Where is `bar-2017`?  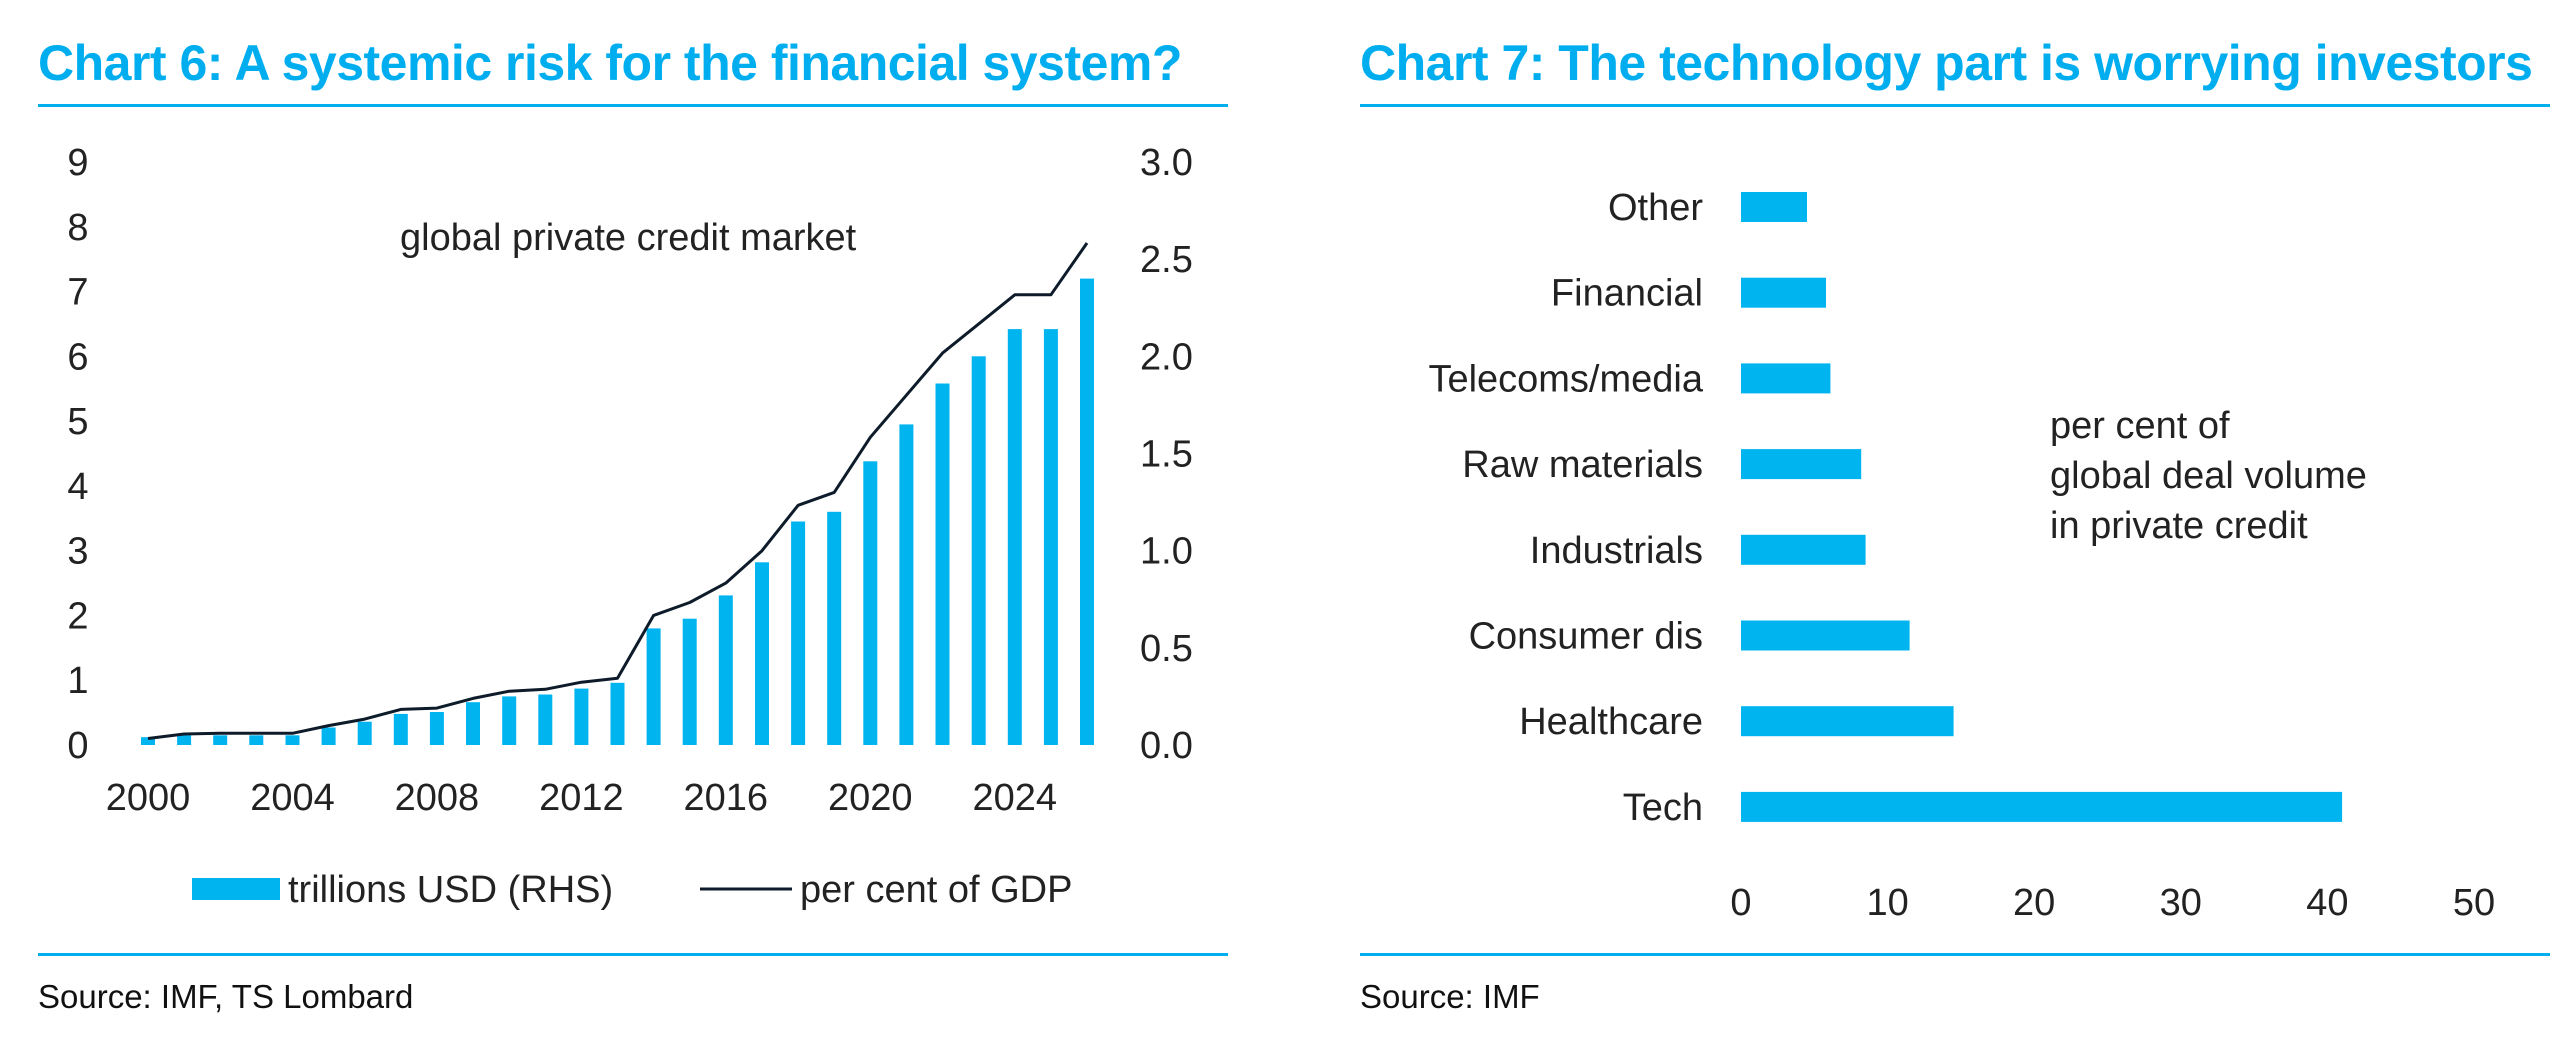 bar-2017 is located at coordinates (762, 653).